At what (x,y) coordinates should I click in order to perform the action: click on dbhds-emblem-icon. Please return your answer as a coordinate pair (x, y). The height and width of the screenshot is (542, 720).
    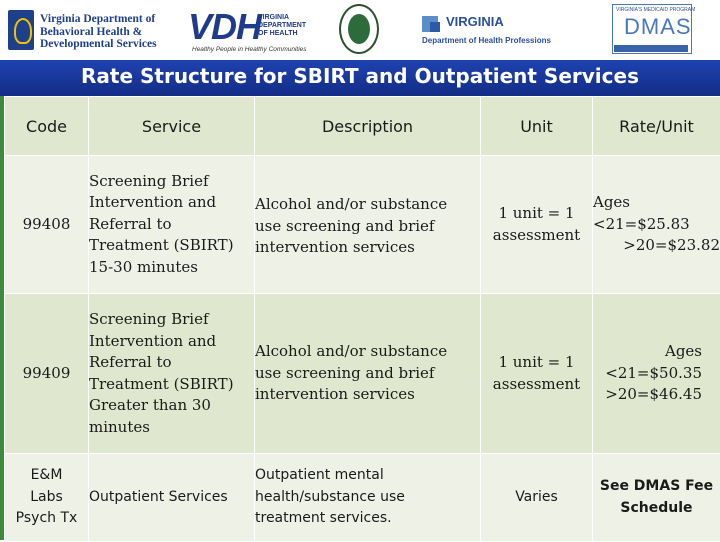
    Looking at the image, I should click on (21, 30).